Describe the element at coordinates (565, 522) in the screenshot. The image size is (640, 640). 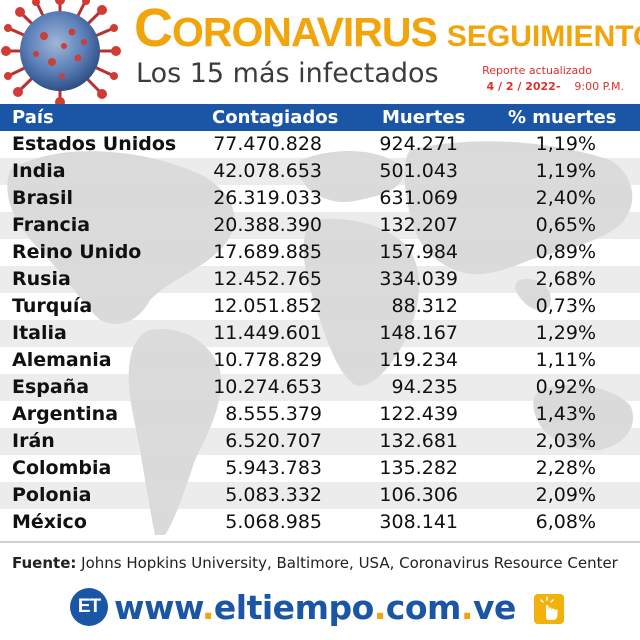
I see `cell-death-rate: 6,08%` at that location.